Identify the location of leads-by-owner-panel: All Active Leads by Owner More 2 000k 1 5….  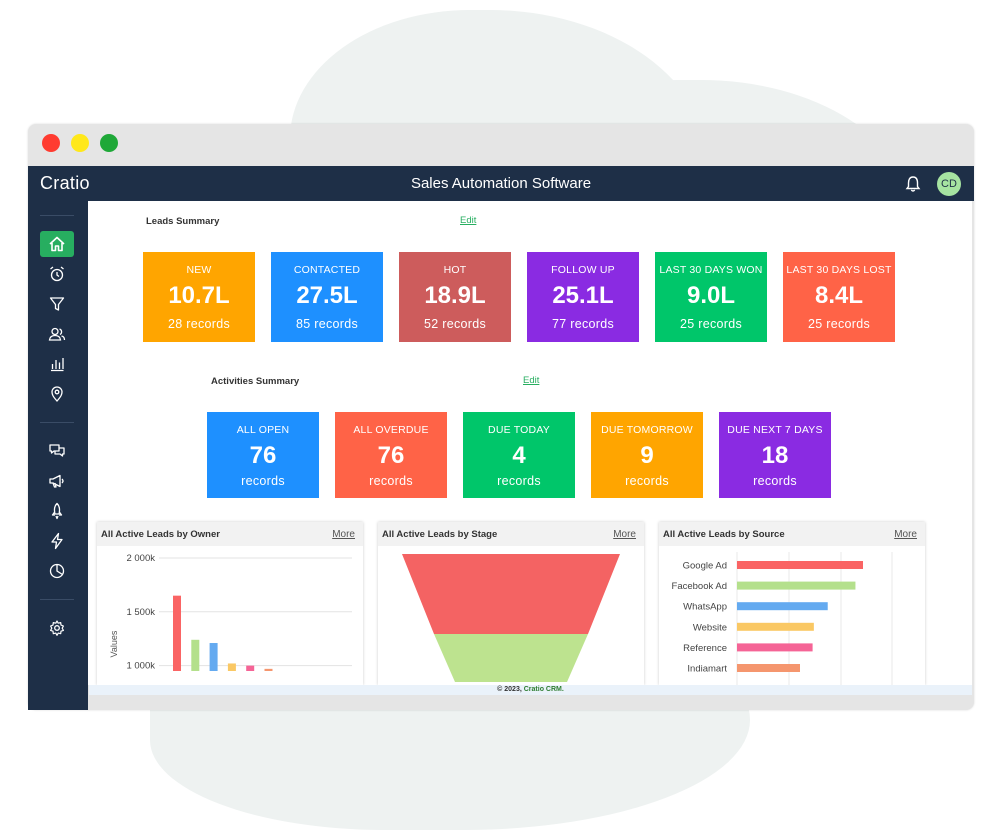
(230, 603).